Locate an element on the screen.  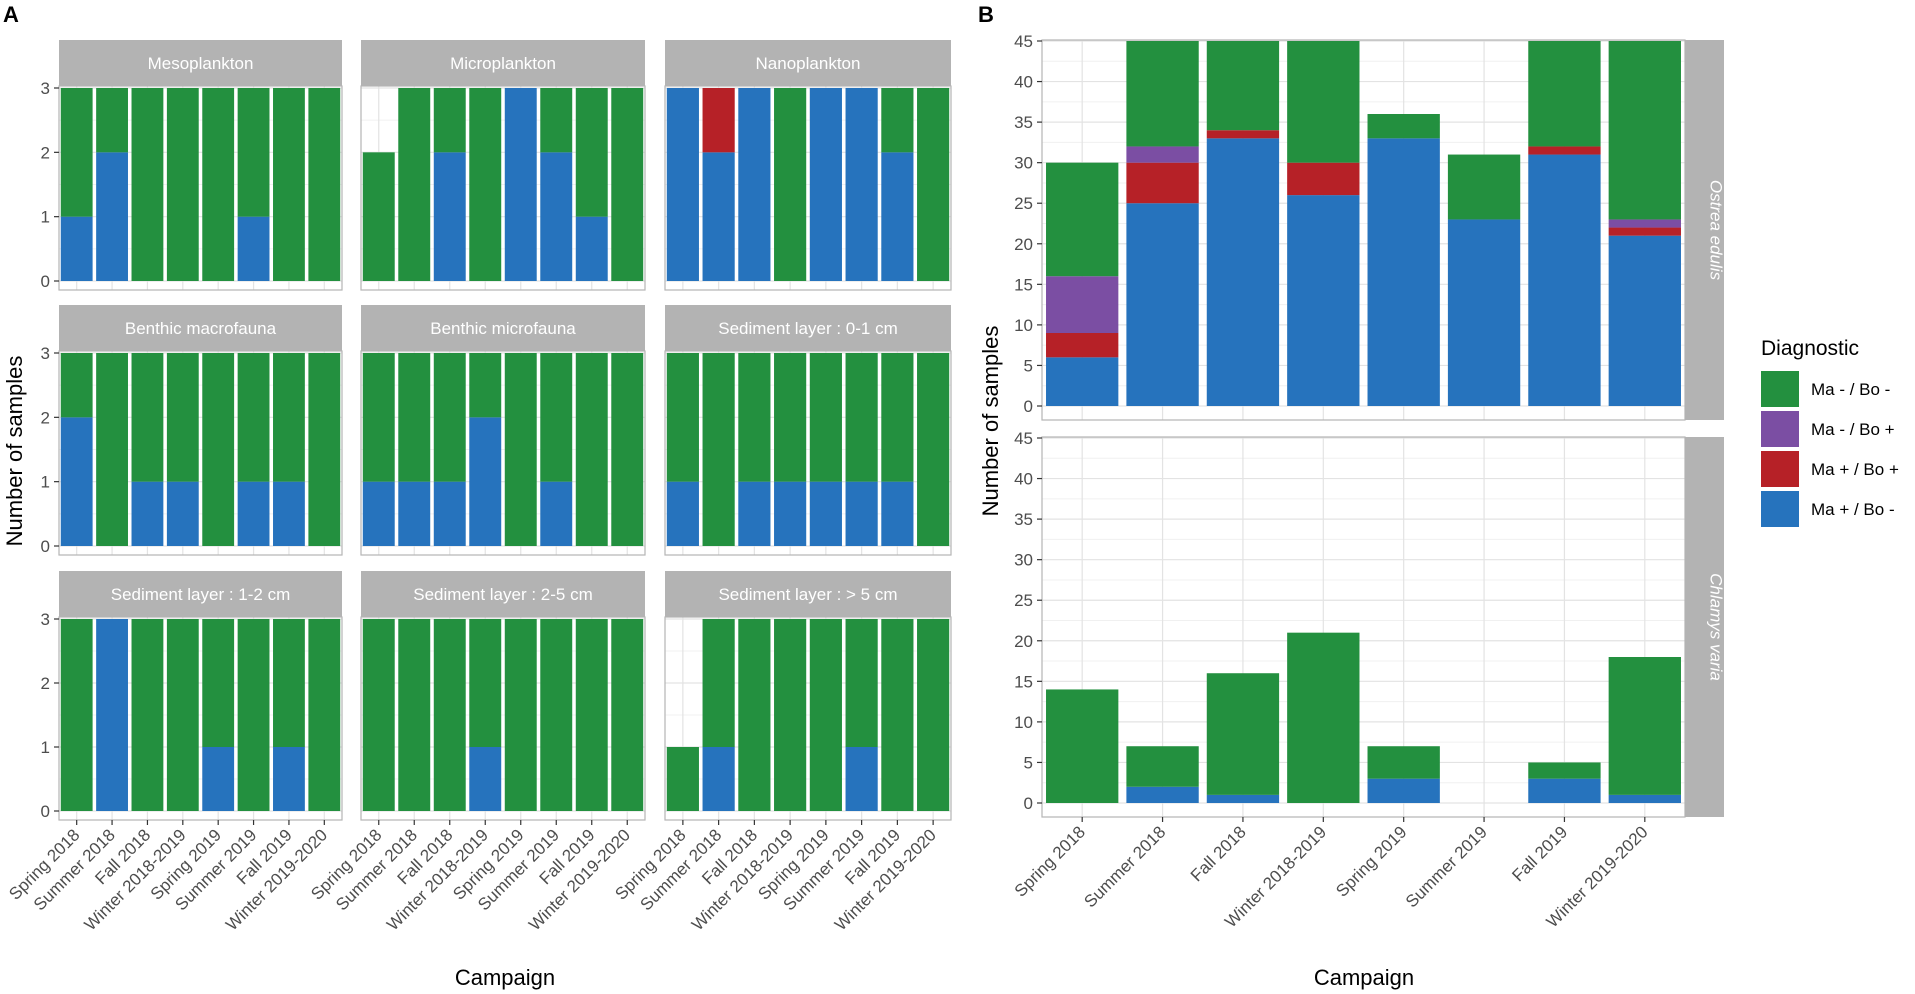
y-tick-label: 40 is located at coordinates (1023, 82).